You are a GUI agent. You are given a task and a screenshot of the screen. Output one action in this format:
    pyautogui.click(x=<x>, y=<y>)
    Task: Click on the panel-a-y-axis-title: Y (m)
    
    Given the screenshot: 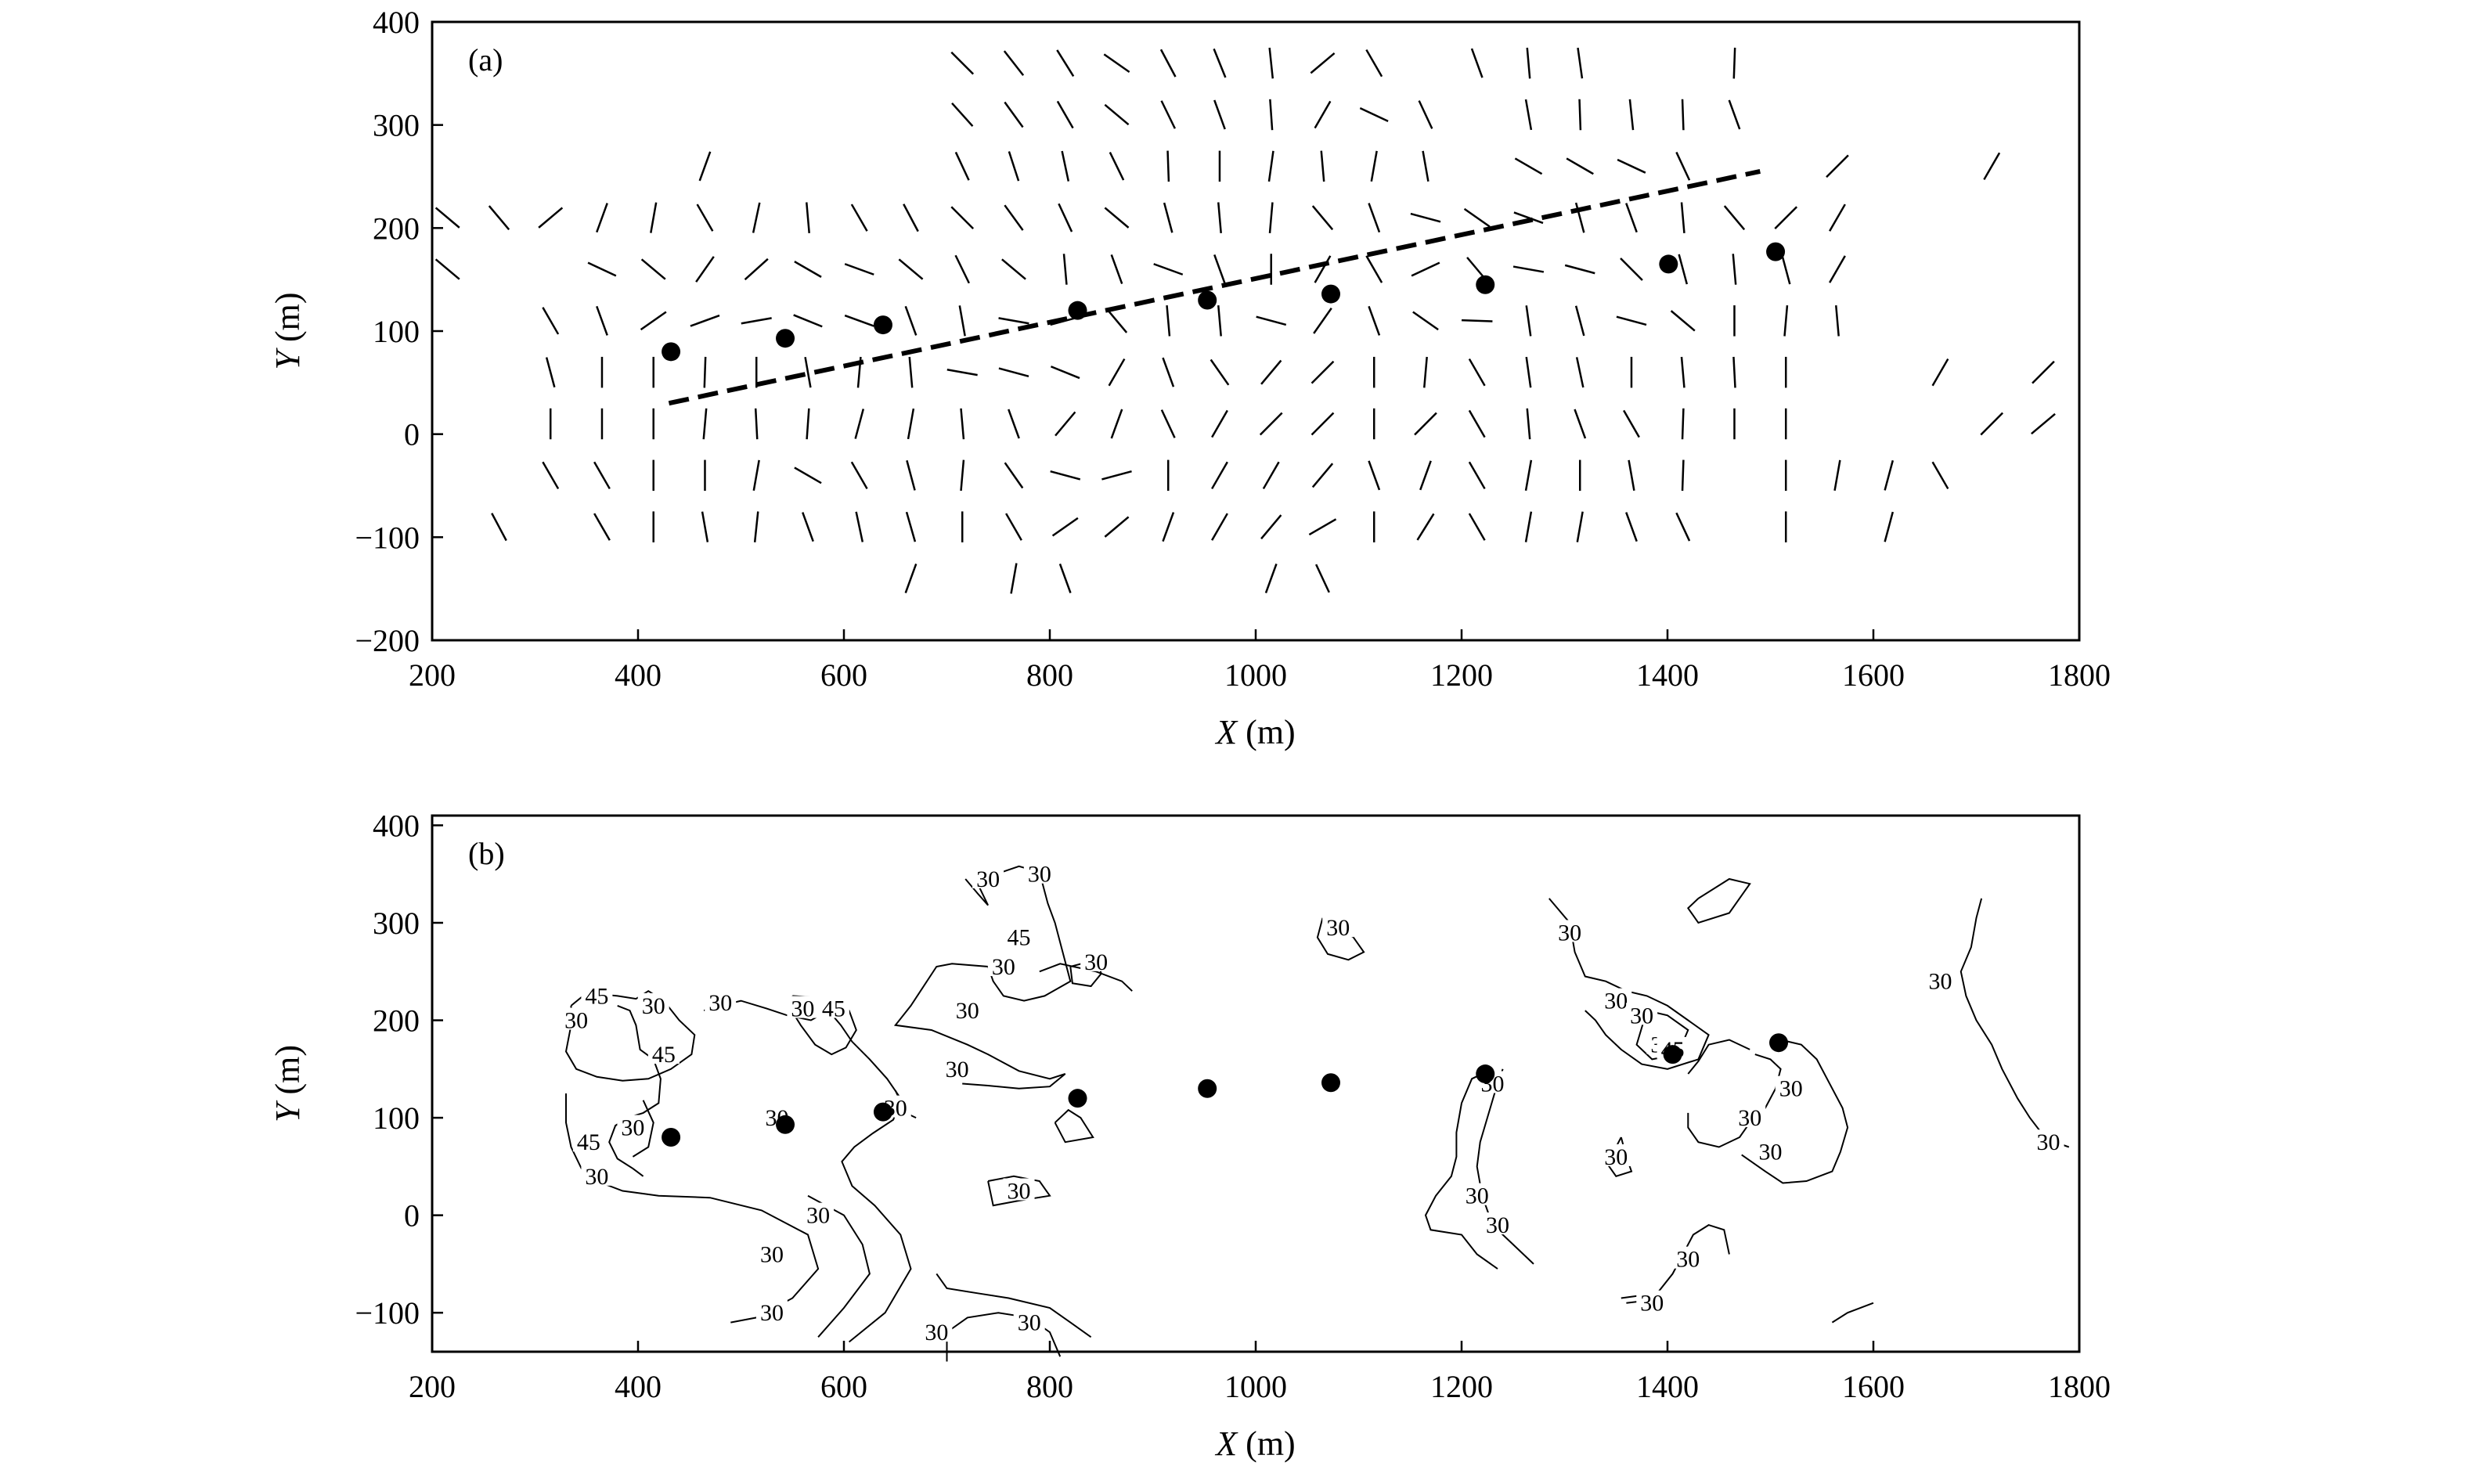 What is the action you would take?
    pyautogui.click(x=288, y=330)
    